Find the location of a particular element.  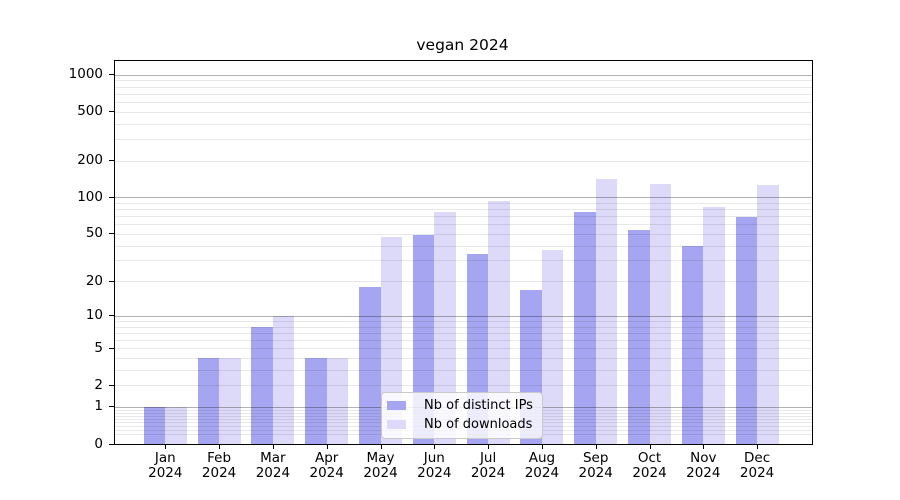

x-axis-tick-label: Dec 2024 is located at coordinates (757, 465).